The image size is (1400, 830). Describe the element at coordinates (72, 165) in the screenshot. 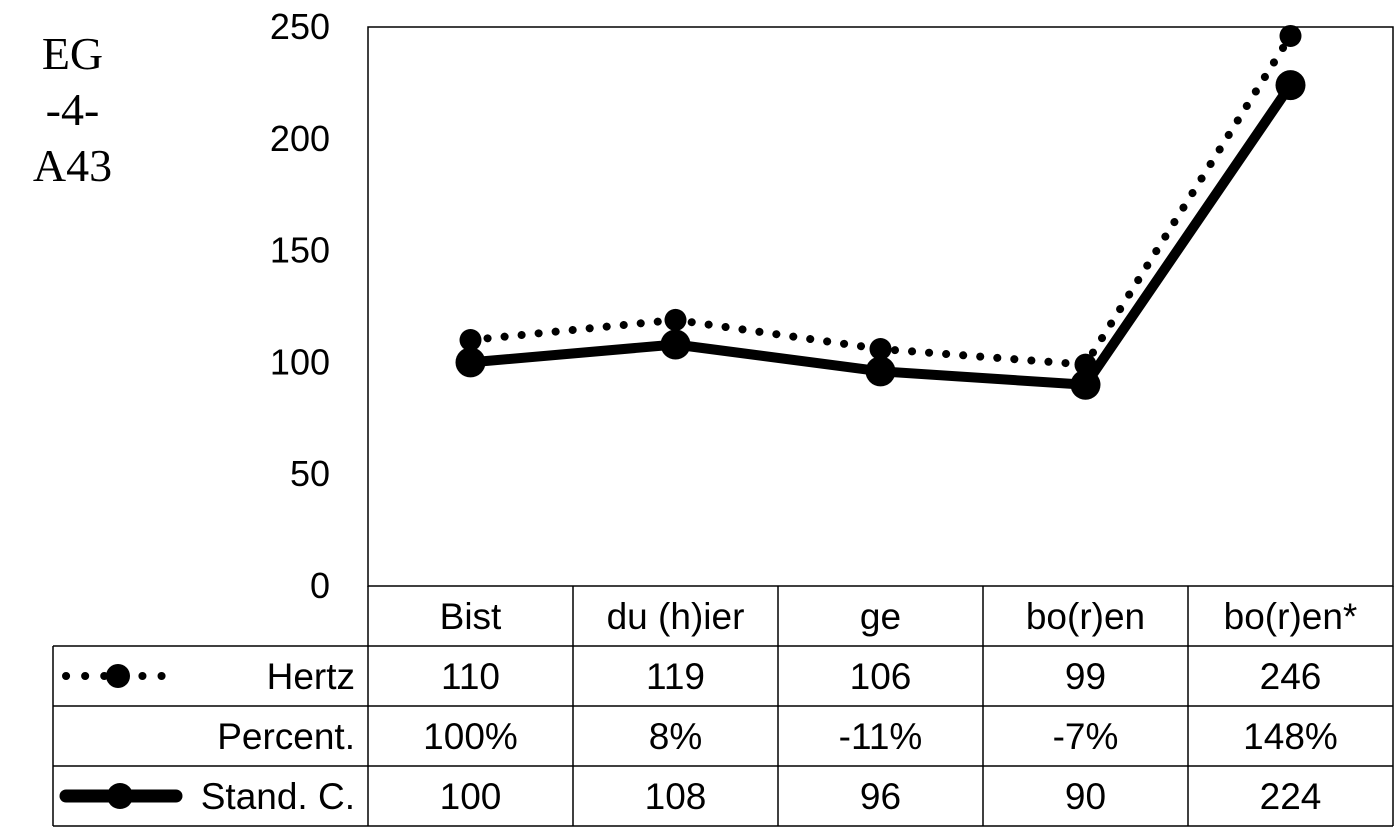

I see `side-title-line-3: A43` at that location.